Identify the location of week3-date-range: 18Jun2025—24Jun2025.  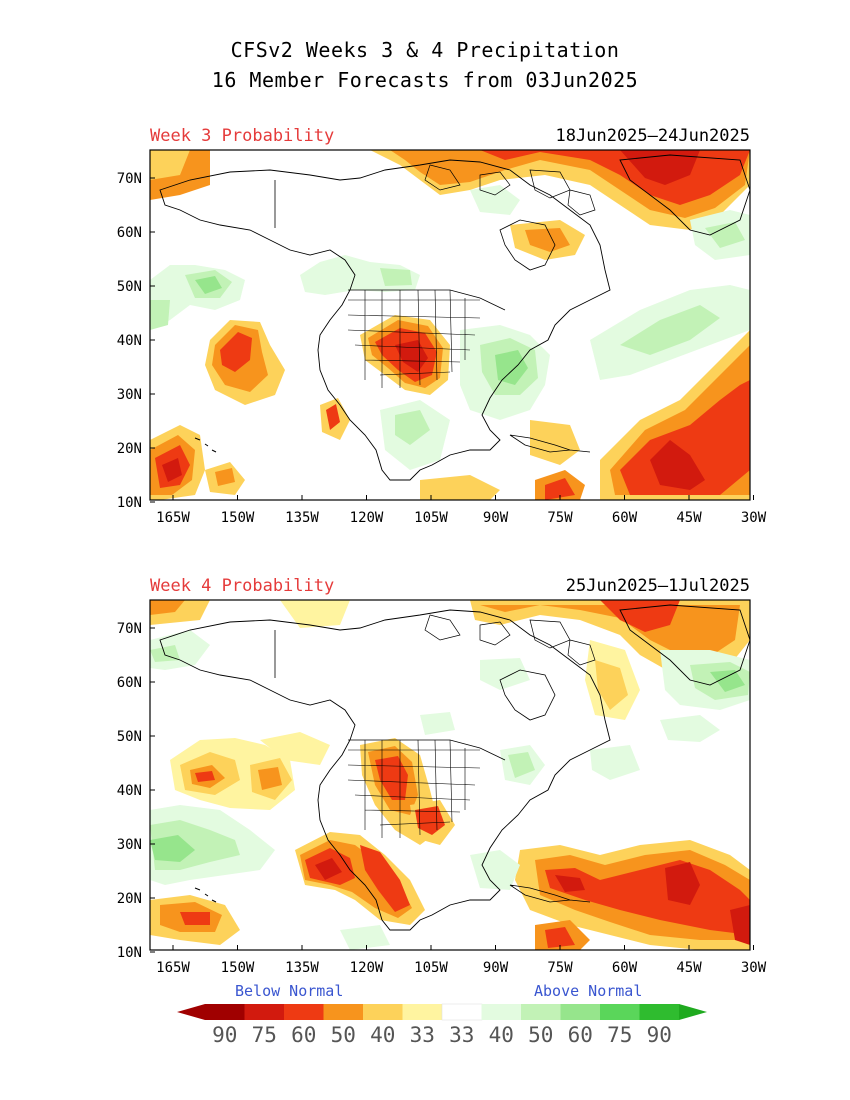
(652, 136).